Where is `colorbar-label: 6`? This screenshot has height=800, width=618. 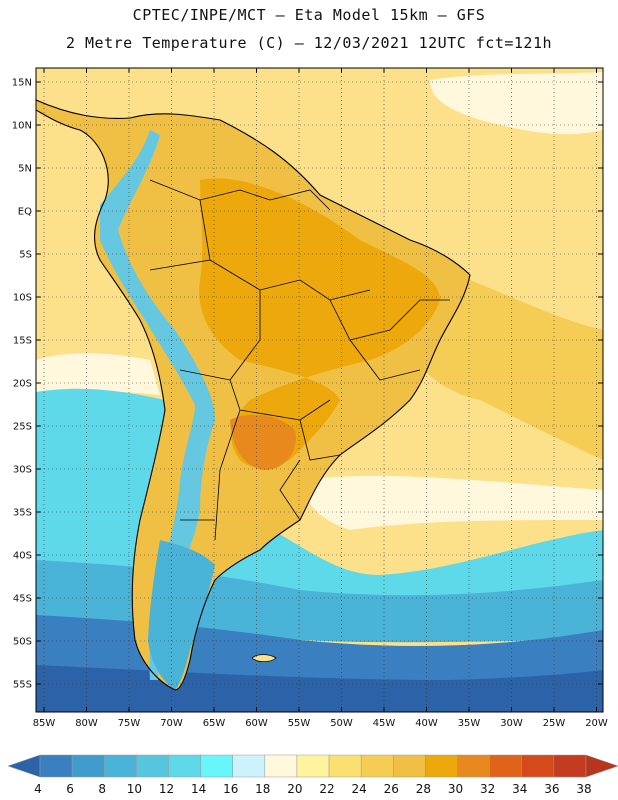
colorbar-label: 6 is located at coordinates (70, 789).